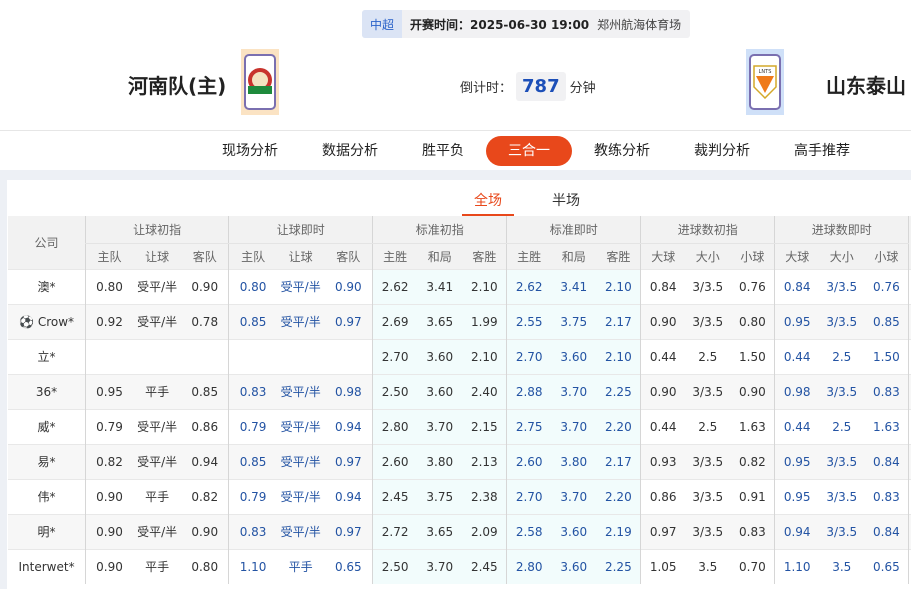 This screenshot has width=911, height=589. I want to click on away-crest-icon: LNTS, so click(765, 82).